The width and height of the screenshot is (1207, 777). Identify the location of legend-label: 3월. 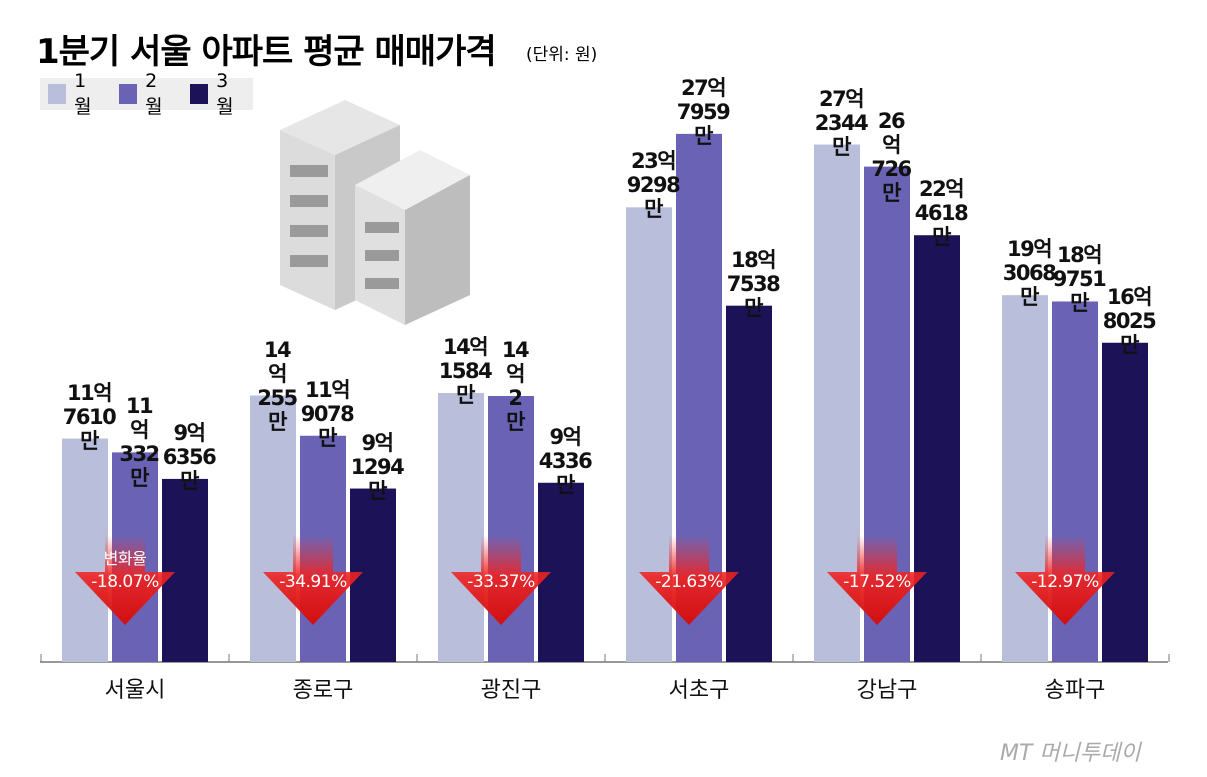
(225, 93).